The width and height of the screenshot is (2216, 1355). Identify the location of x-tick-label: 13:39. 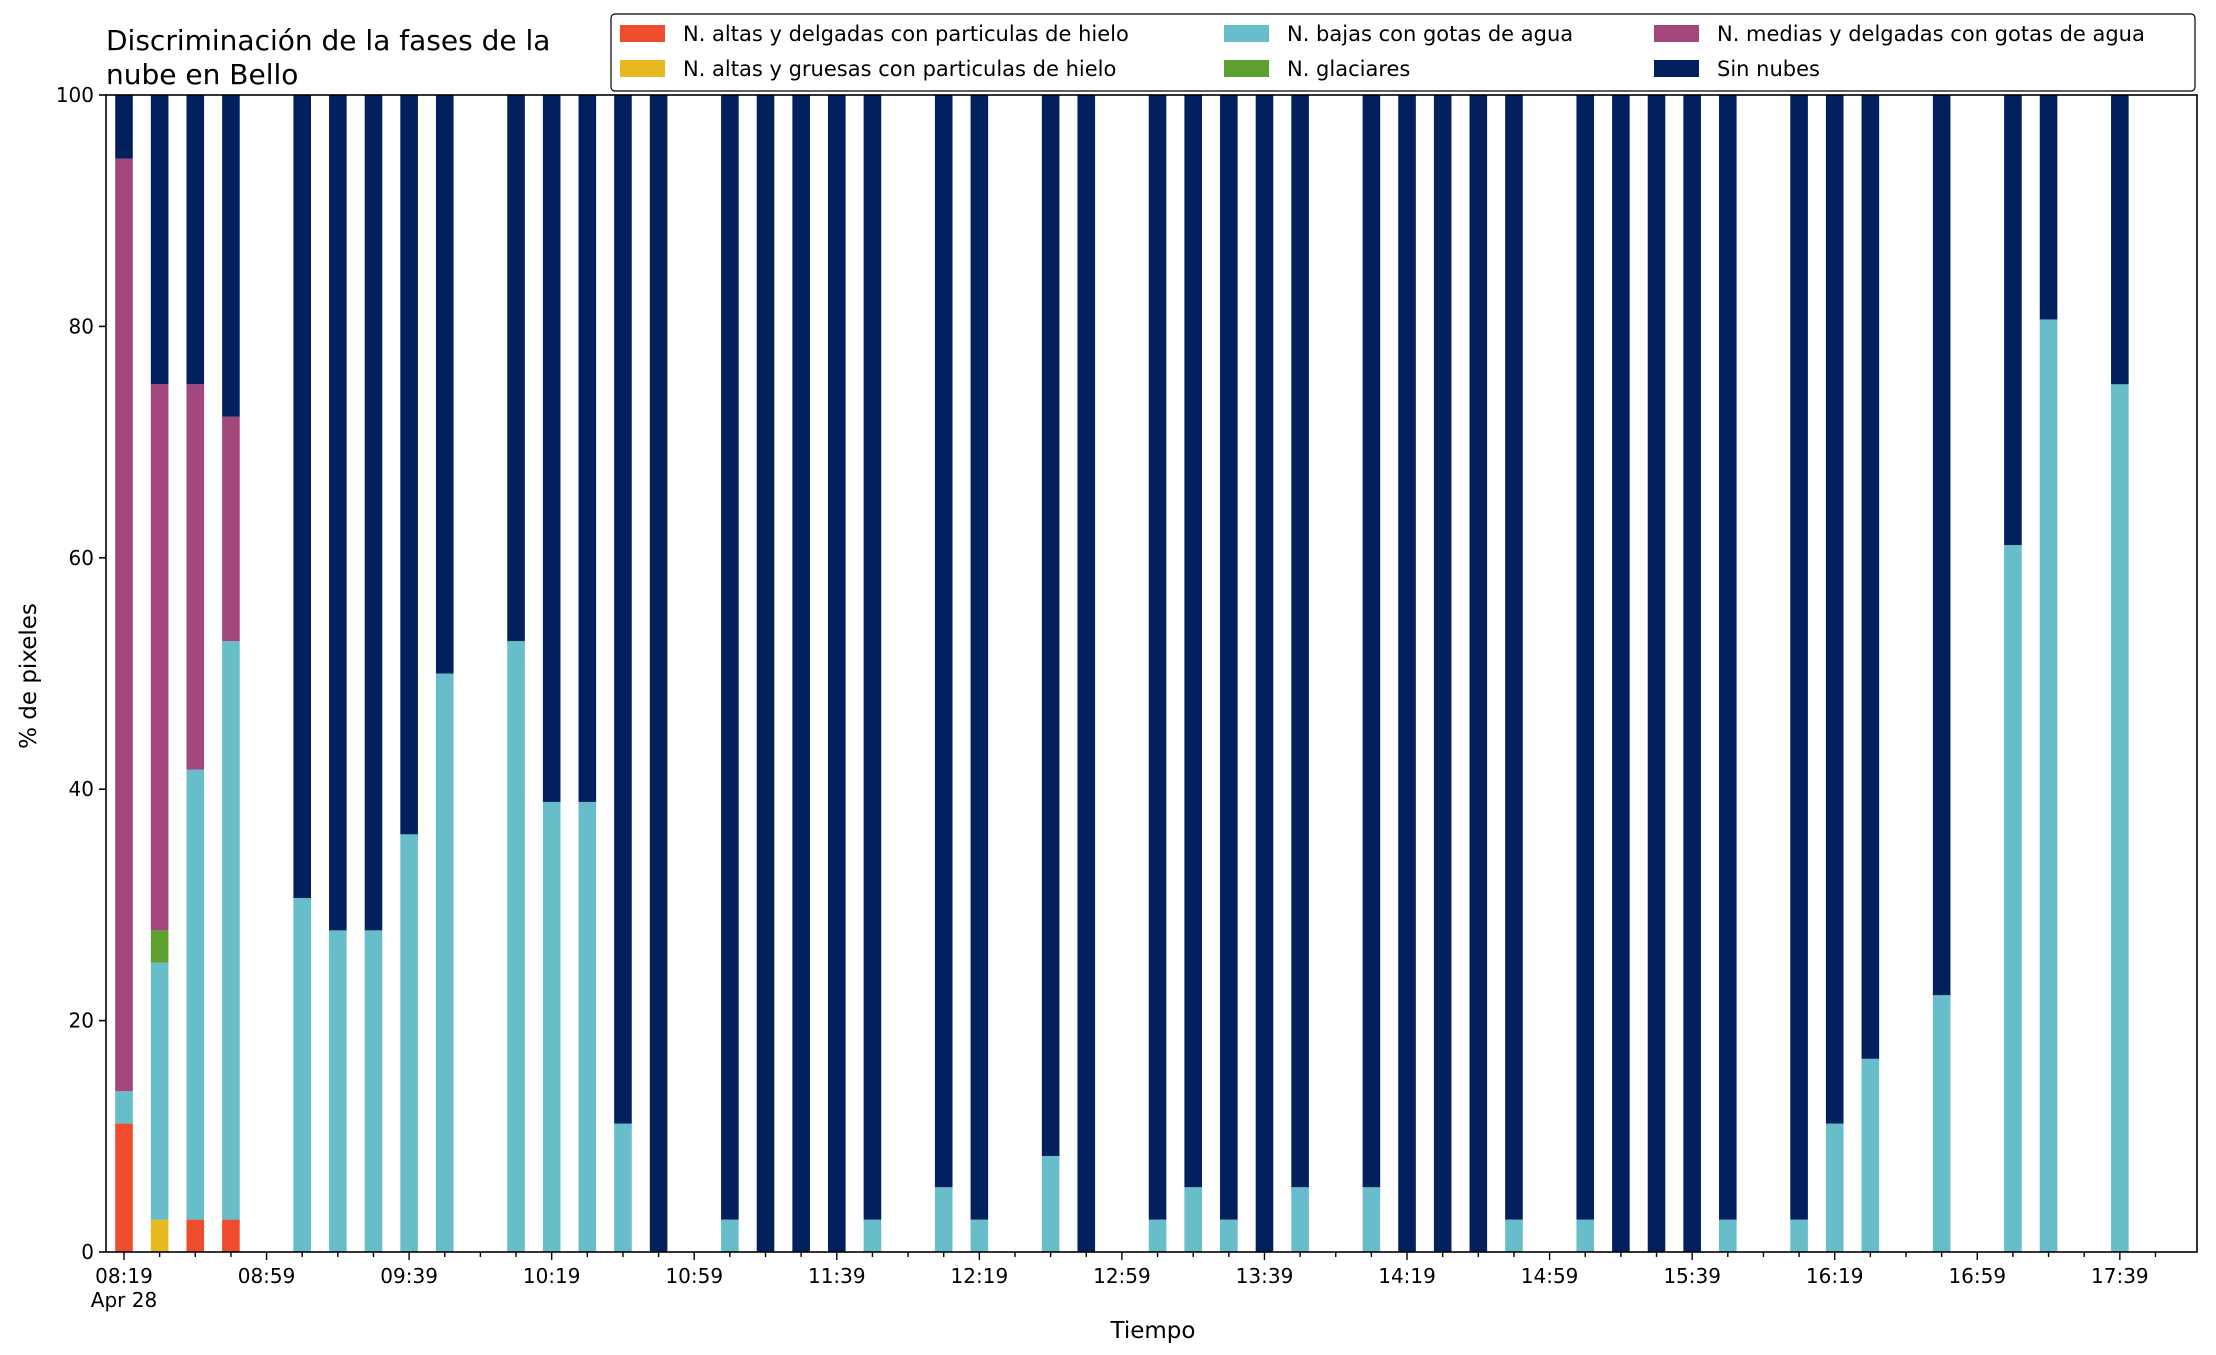
(1265, 1276).